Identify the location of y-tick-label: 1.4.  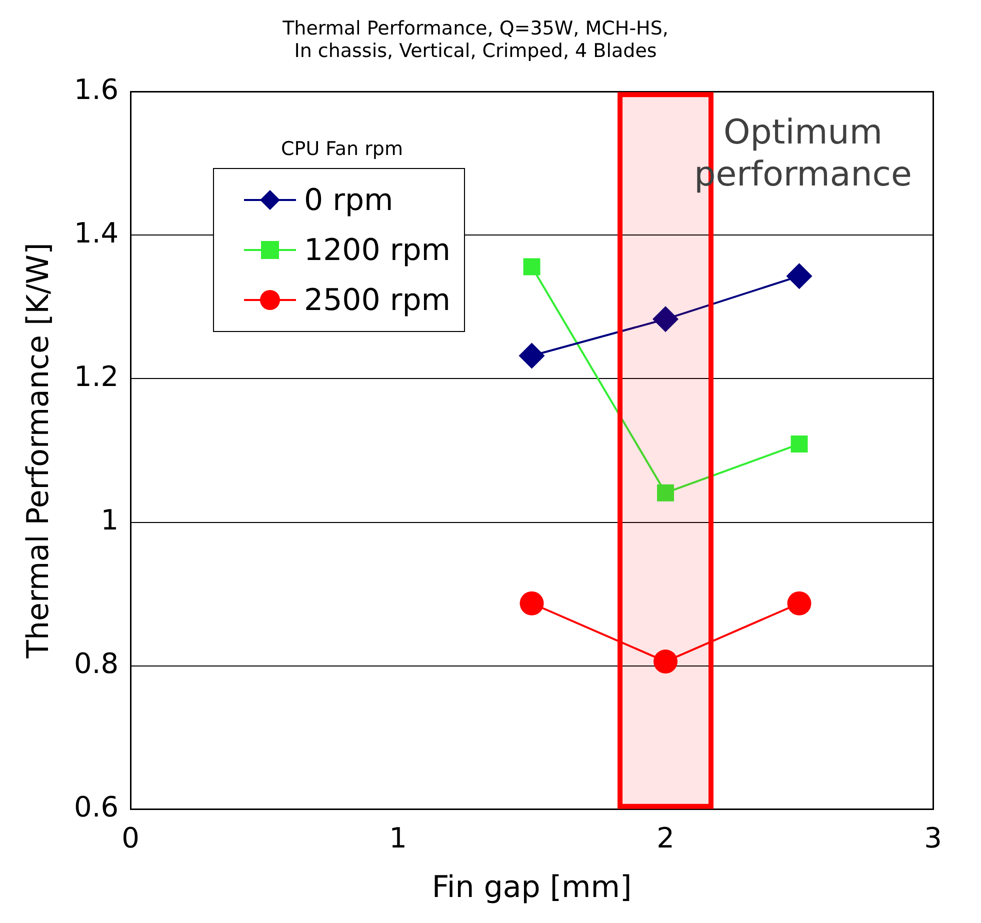
(96, 233).